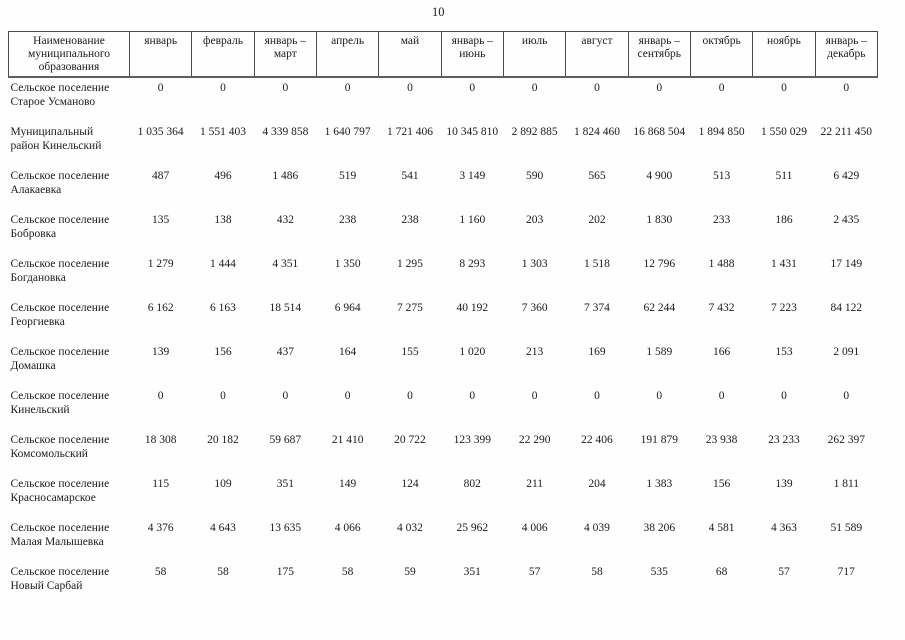 The image size is (905, 640). I want to click on row-name: Сельское поселение Георгиевка, so click(60, 315).